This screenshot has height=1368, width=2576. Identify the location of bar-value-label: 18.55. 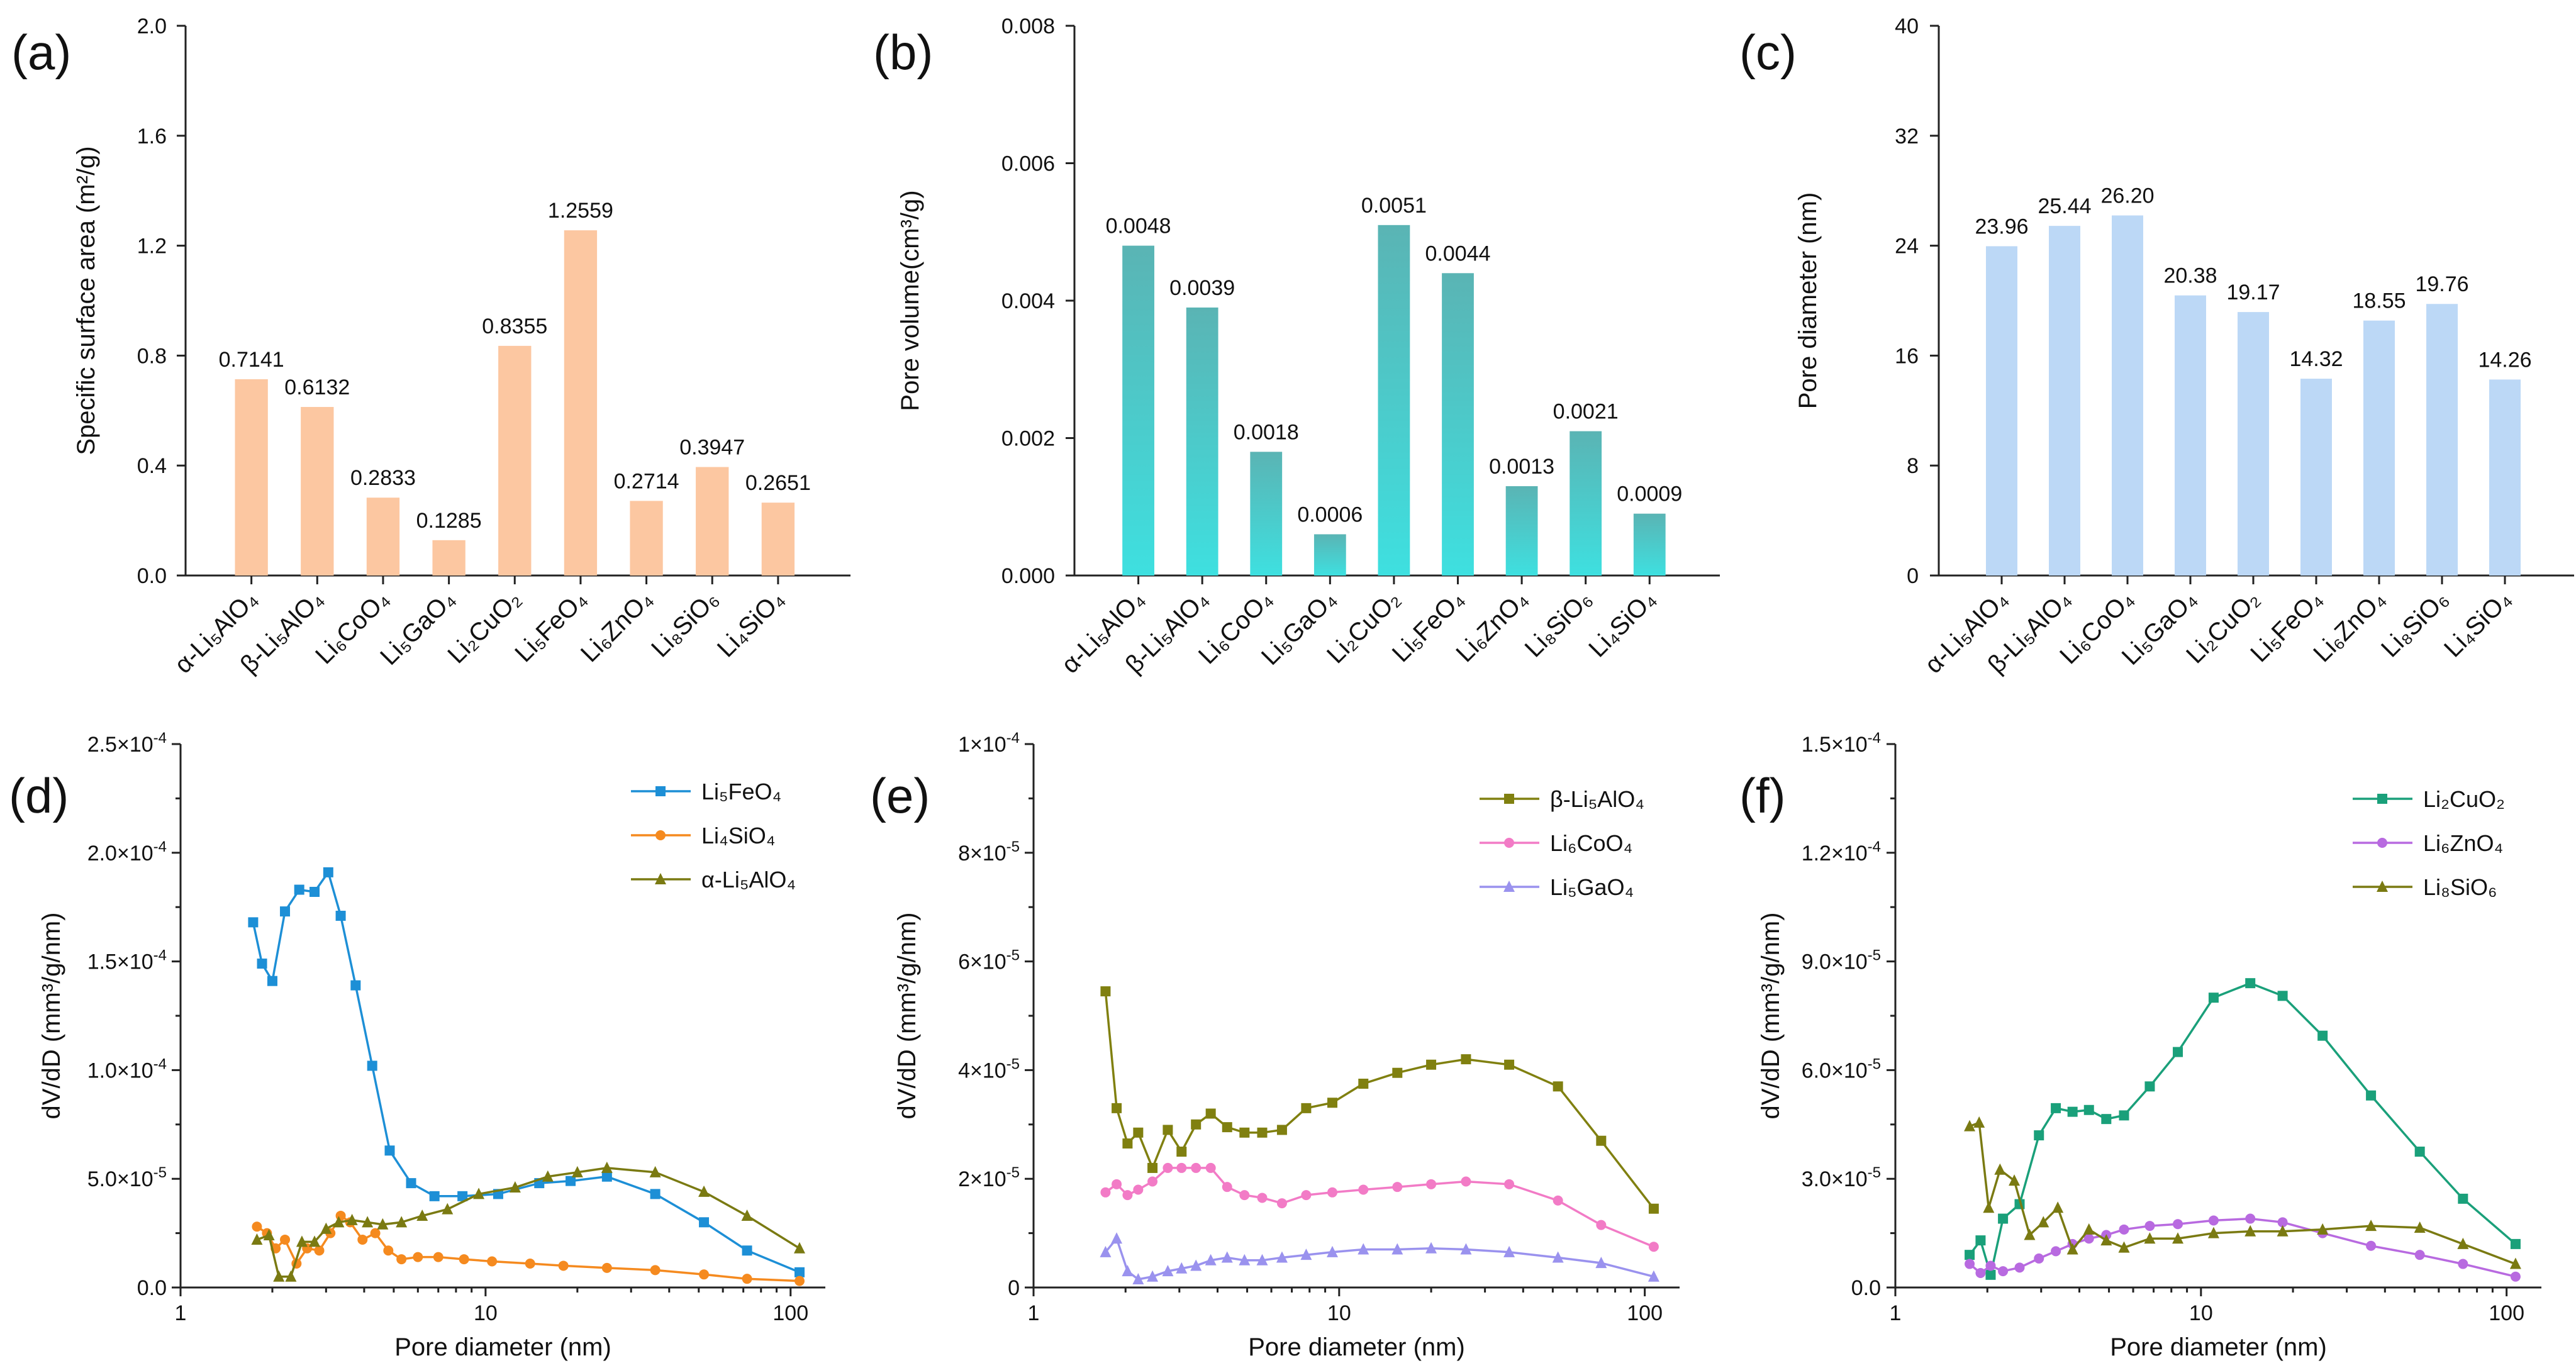
(2379, 301).